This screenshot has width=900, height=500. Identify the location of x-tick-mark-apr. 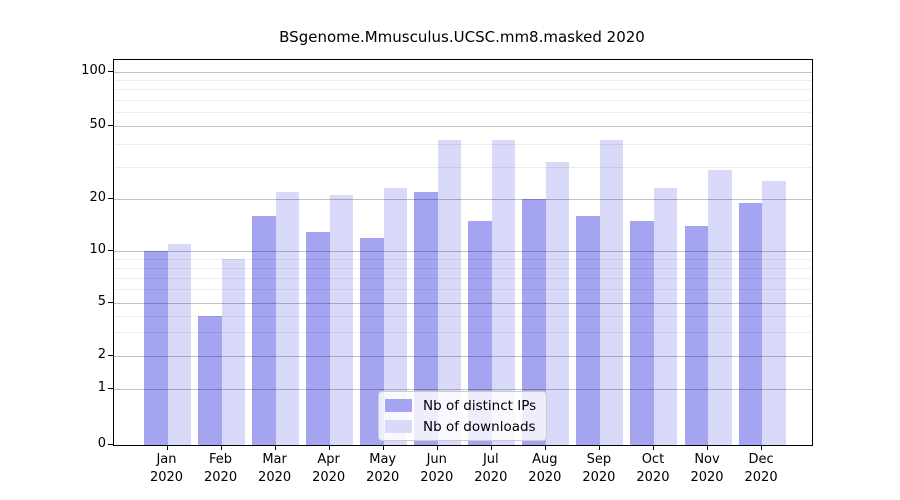
(329, 448).